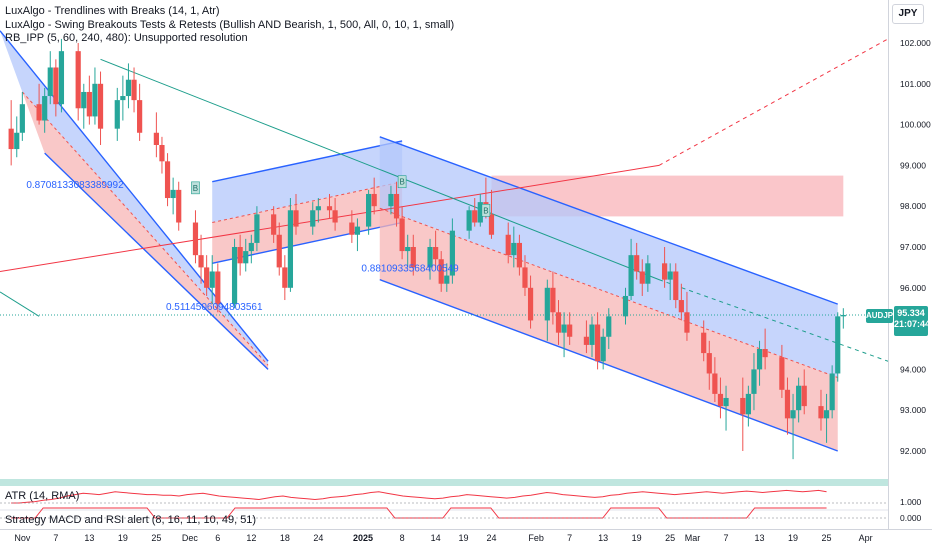 The width and height of the screenshot is (932, 550). I want to click on time-tick-label: 14, so click(436, 538).